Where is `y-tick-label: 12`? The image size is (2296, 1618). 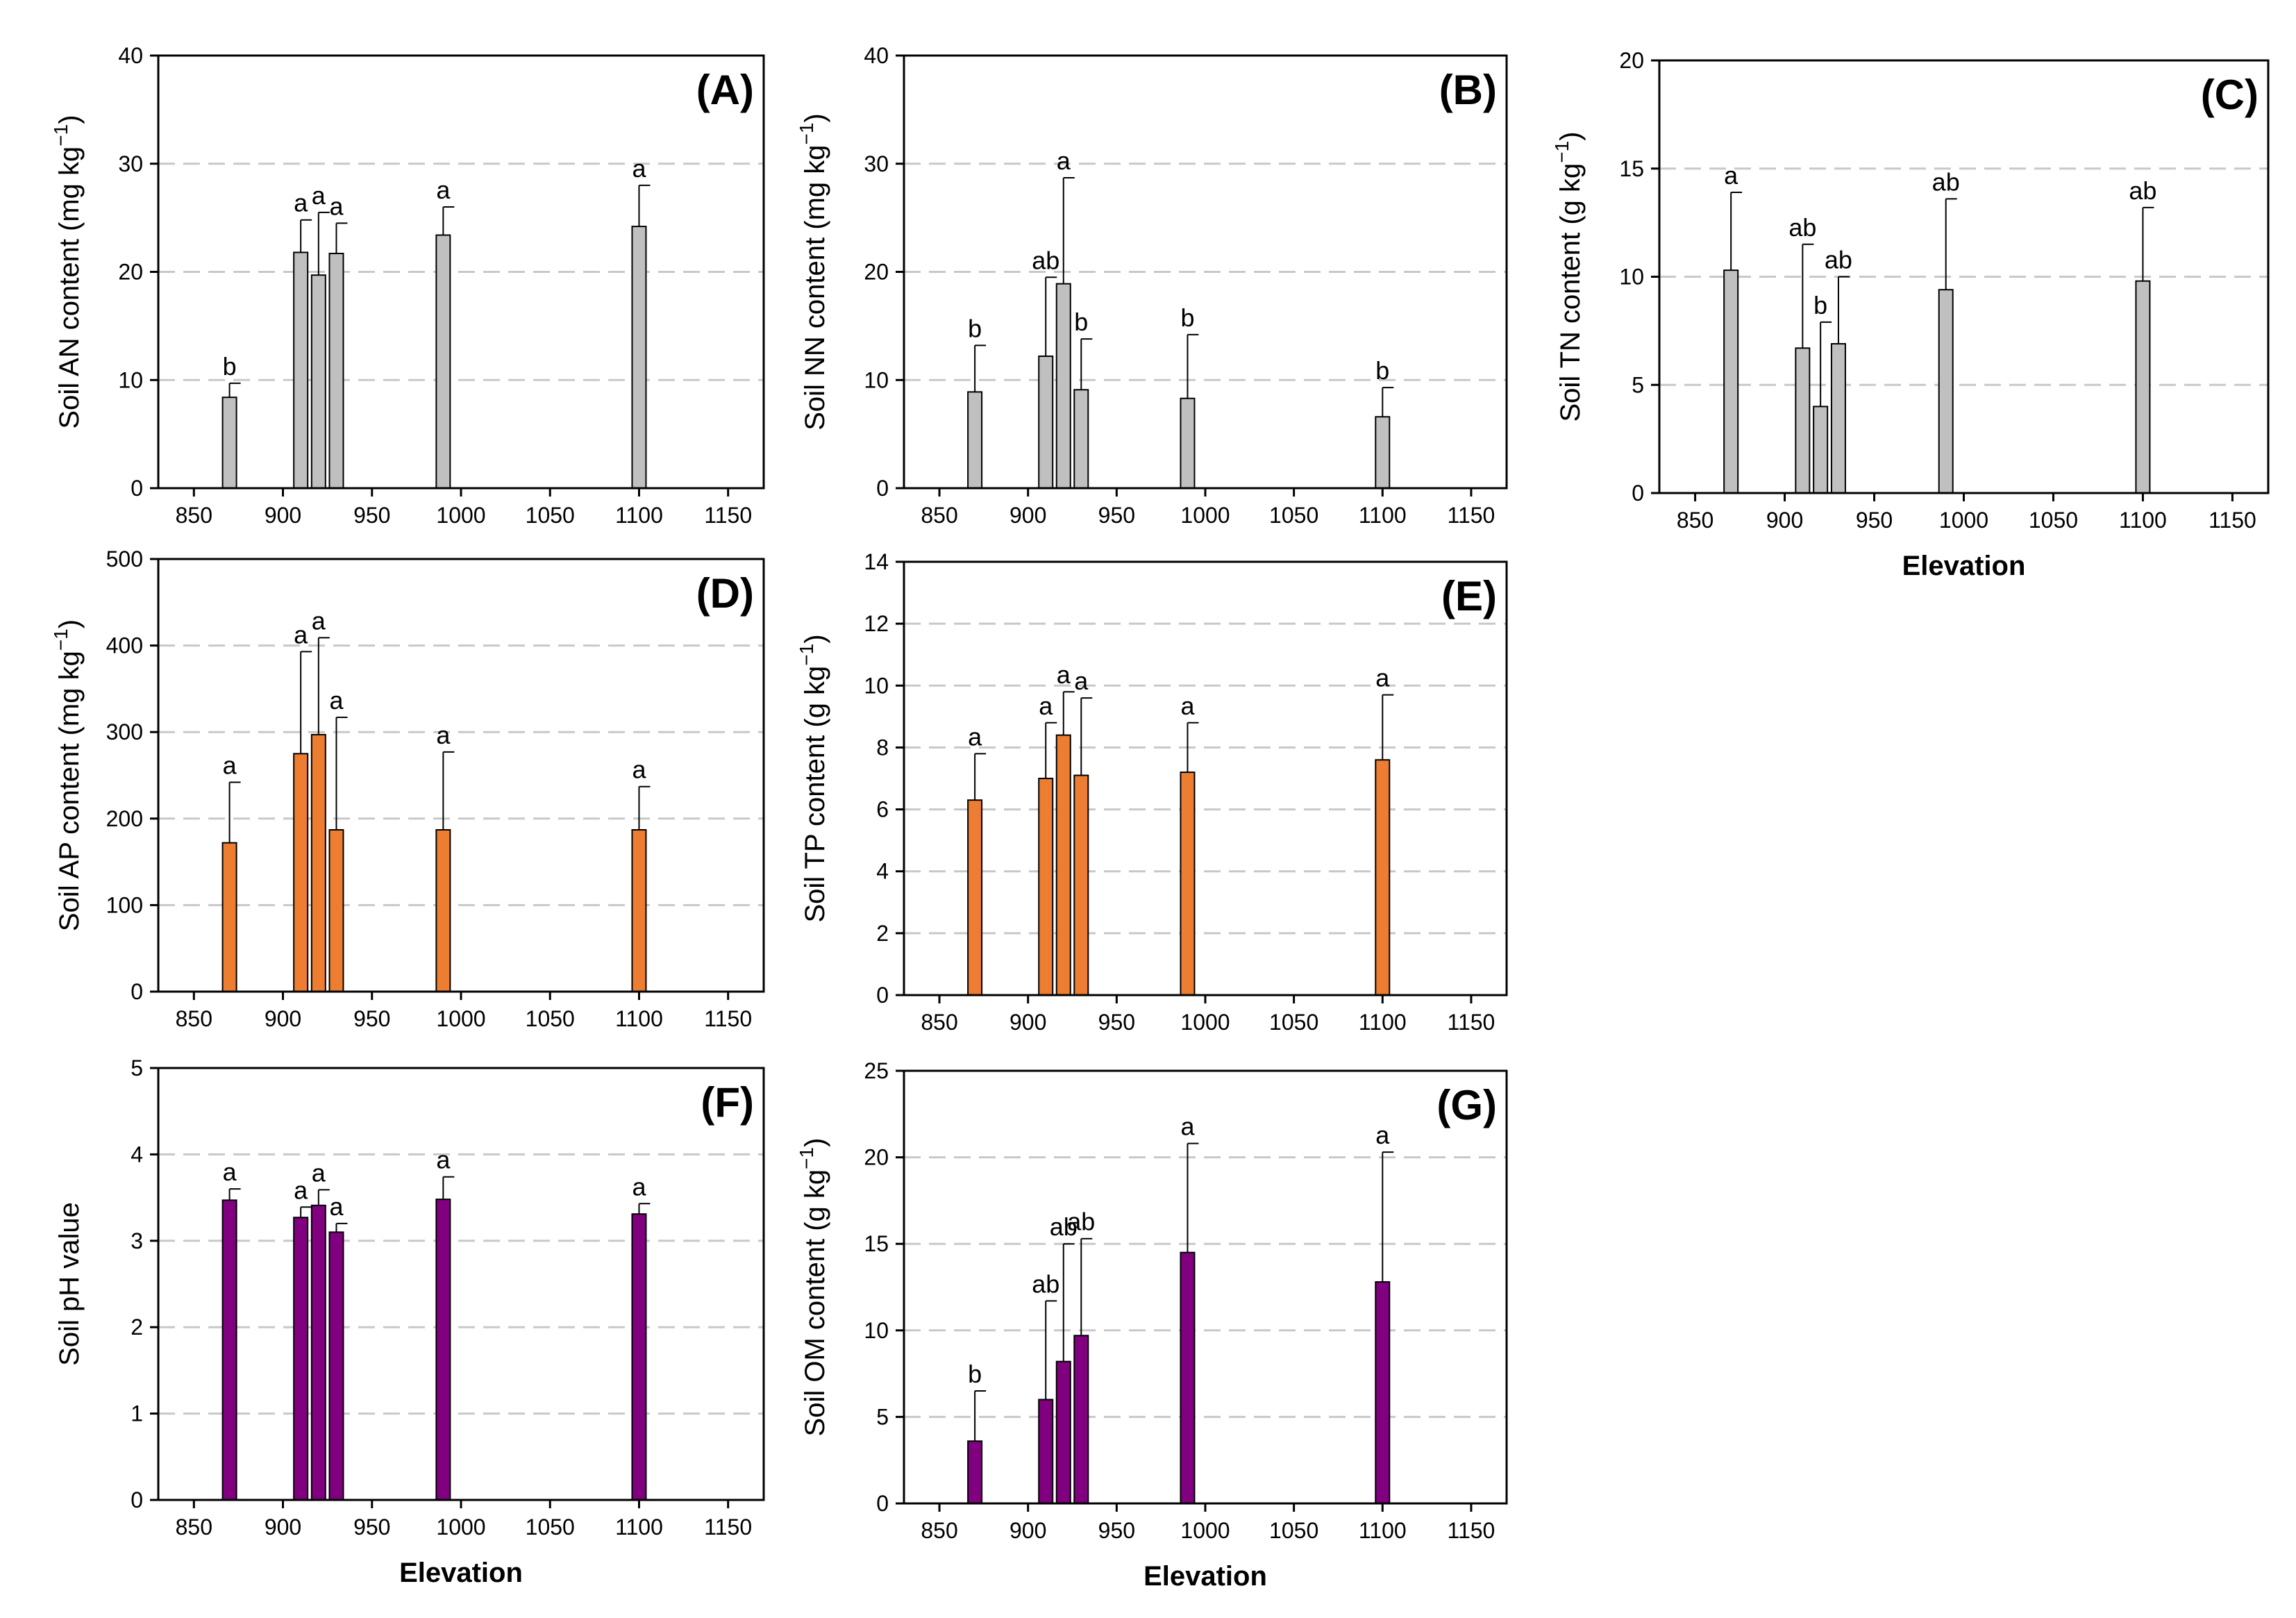 y-tick-label: 12 is located at coordinates (876, 623).